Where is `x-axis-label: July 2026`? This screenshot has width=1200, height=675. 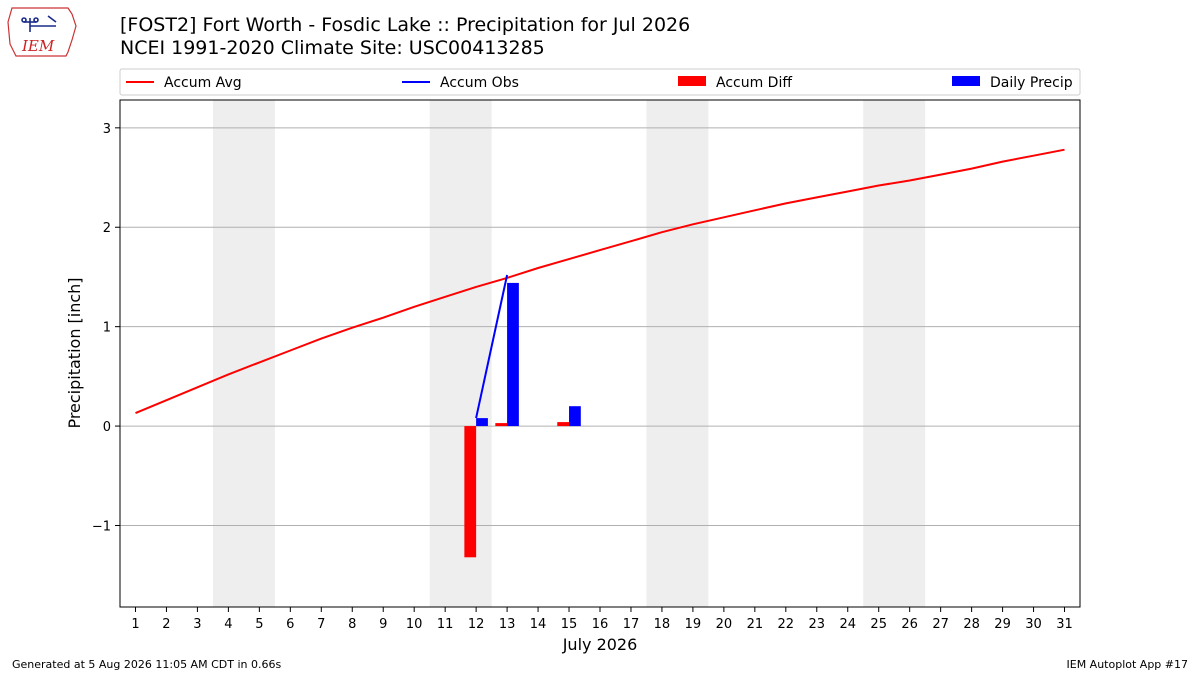 x-axis-label: July 2026 is located at coordinates (600, 644).